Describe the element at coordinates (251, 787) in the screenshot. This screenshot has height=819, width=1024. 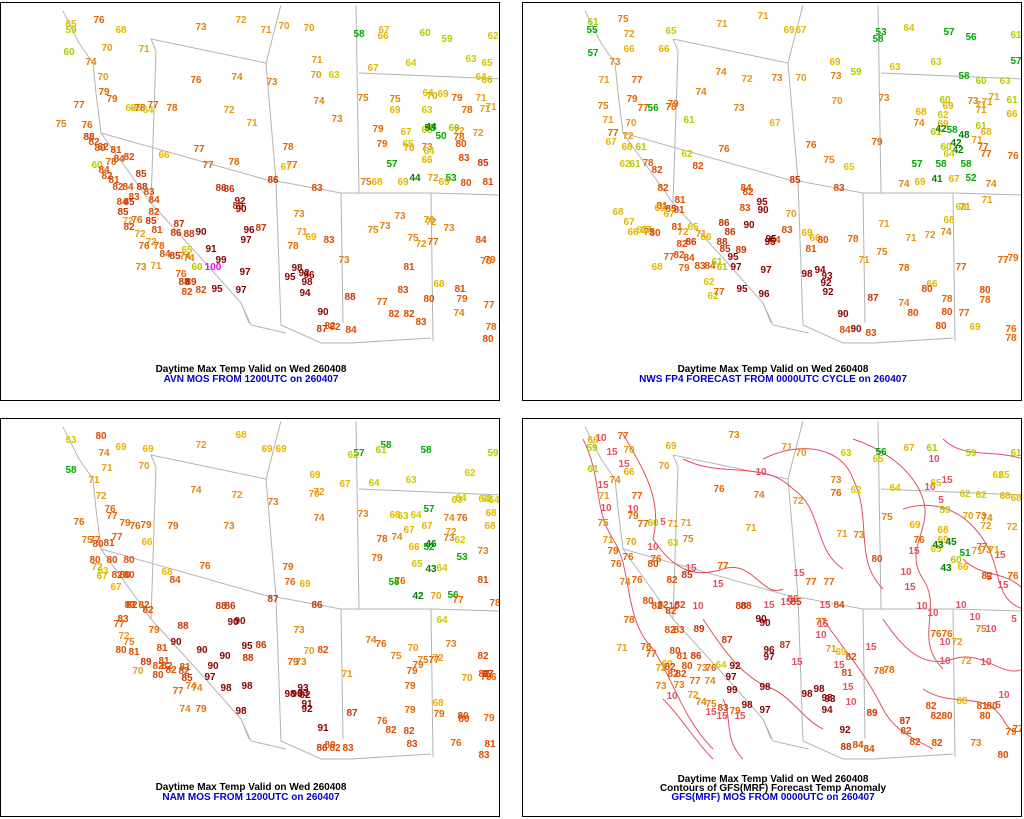
I see `panel-title: Daytime Max Temp Valid on Wed 260408` at that location.